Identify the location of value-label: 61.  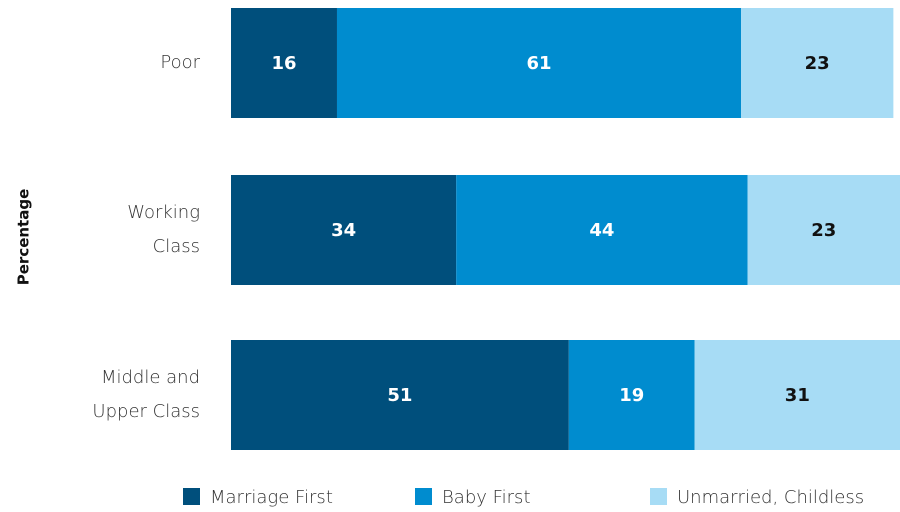
(538, 63).